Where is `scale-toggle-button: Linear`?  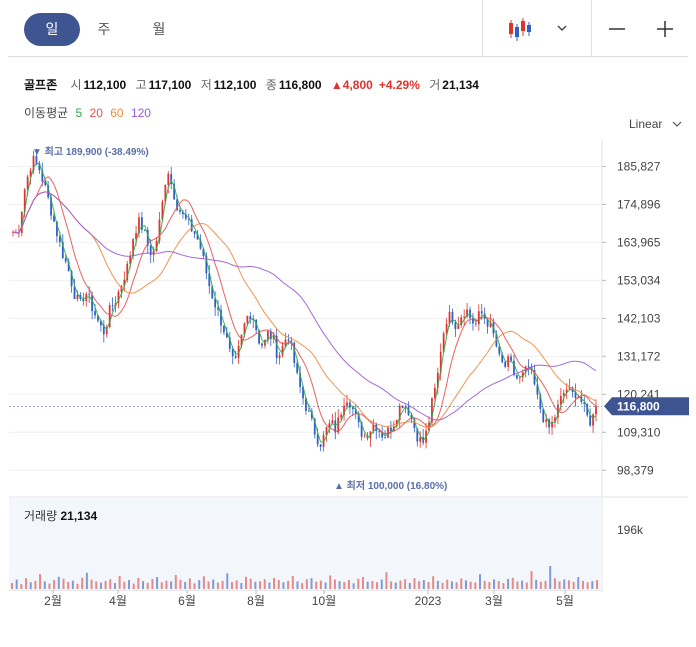 scale-toggle-button: Linear is located at coordinates (655, 124).